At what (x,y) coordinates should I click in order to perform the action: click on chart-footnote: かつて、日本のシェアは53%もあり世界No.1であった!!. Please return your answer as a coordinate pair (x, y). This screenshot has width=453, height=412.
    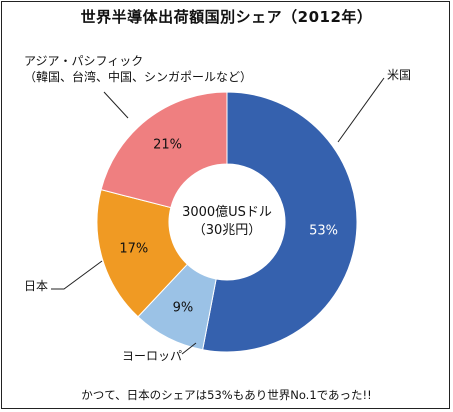
    Looking at the image, I should click on (226, 395).